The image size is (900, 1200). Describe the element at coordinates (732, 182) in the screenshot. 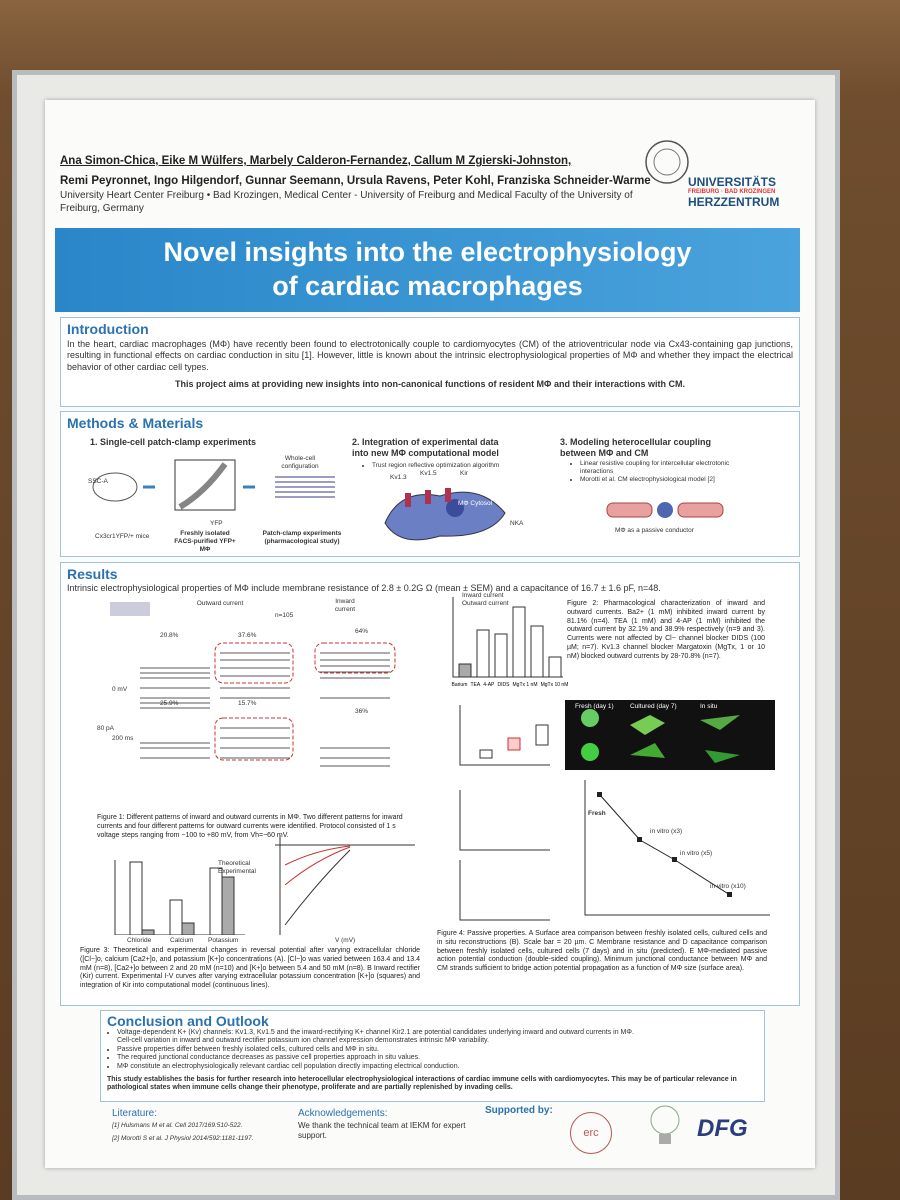

I see `logo-text: UNIVERSITÄTS` at that location.